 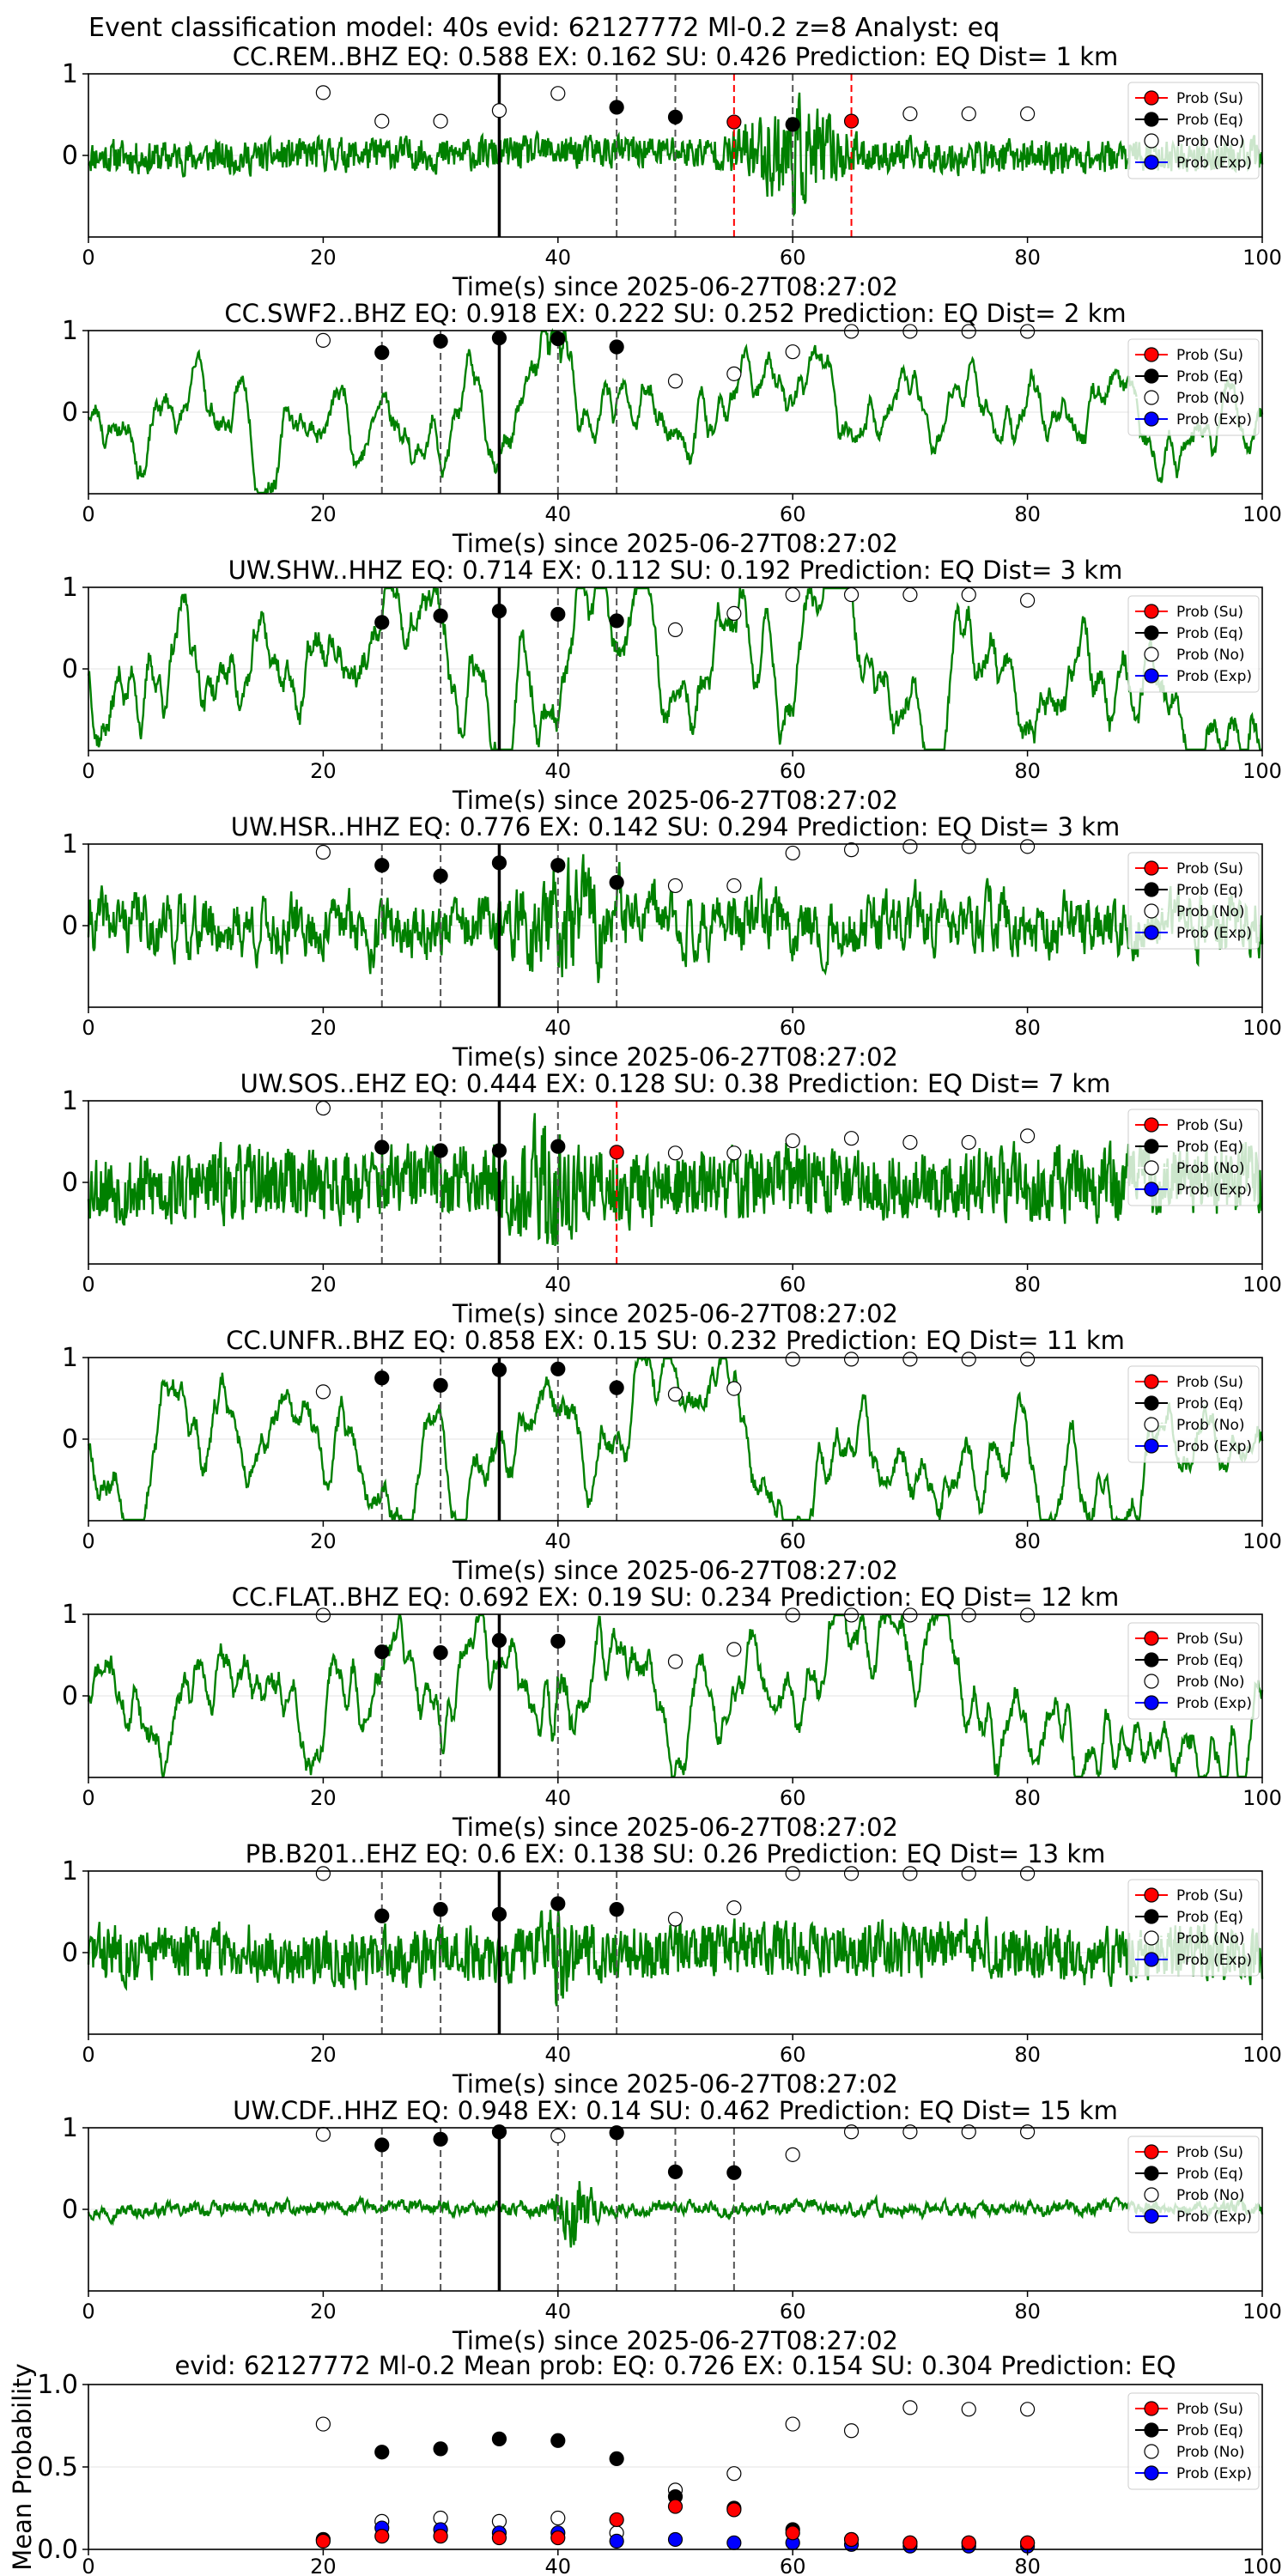 What do you see at coordinates (58, 2550) in the screenshot?
I see `y-tick-label: 0.0` at bounding box center [58, 2550].